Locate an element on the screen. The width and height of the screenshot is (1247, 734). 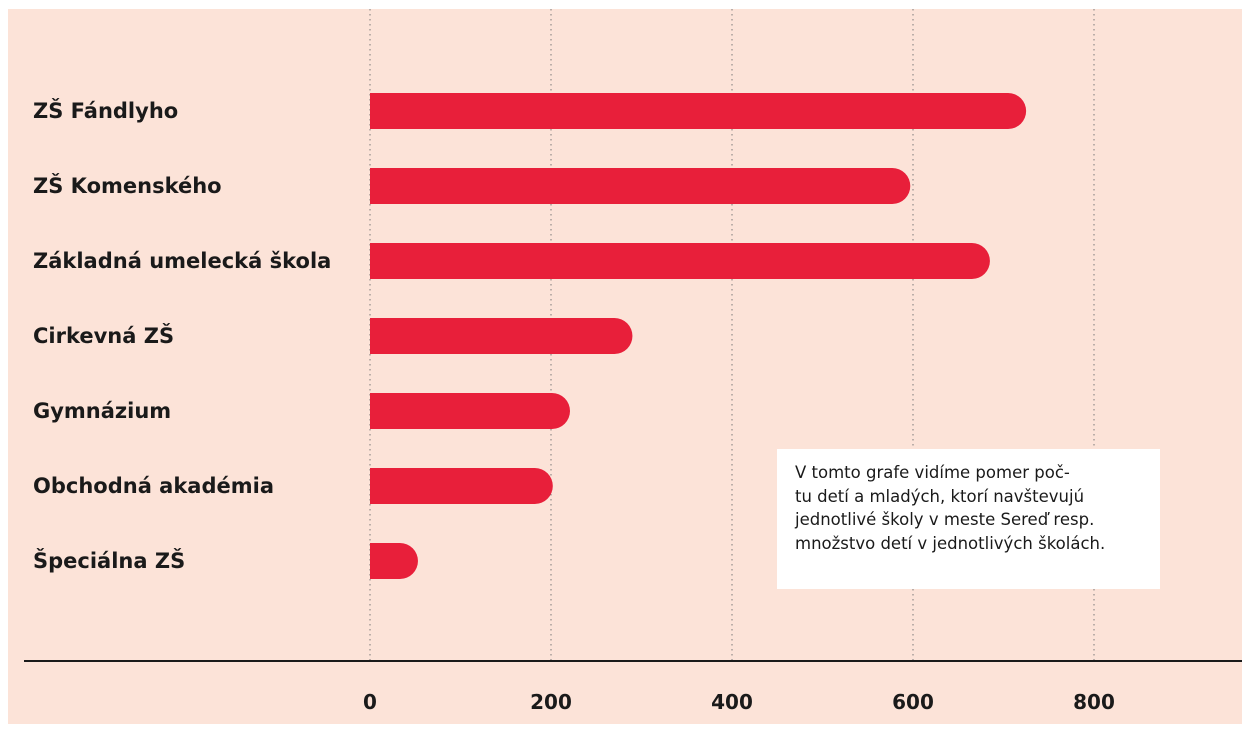
category-label: Cirkevná ZŠ is located at coordinates (103, 335).